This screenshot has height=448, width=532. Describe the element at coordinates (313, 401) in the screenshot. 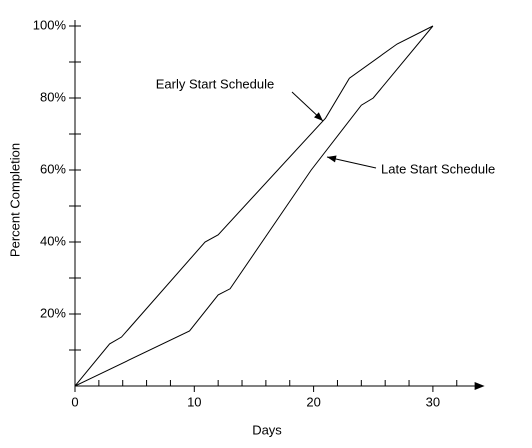

I see `x-tick-label: 20` at that location.